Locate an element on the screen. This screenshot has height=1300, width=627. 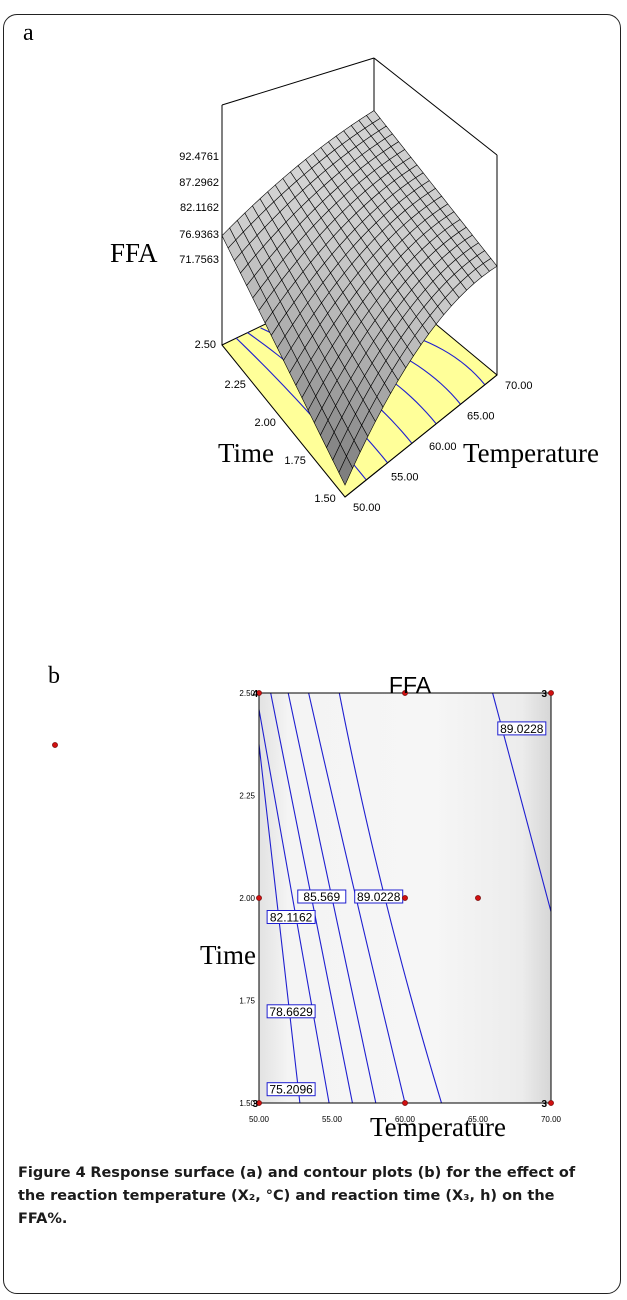
surface-y-tick: 1.50 is located at coordinates (324, 499).